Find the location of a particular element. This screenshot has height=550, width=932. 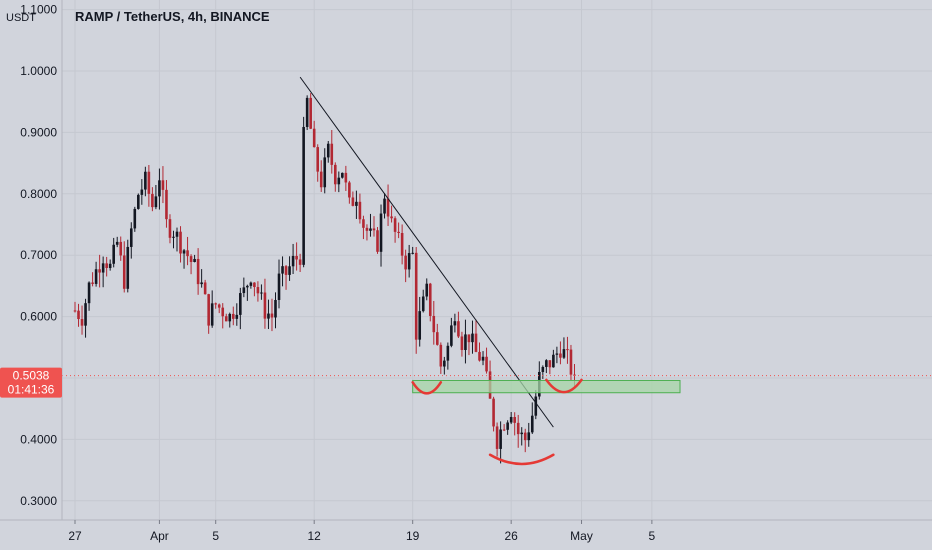

time-tick-label: May is located at coordinates (581, 536).